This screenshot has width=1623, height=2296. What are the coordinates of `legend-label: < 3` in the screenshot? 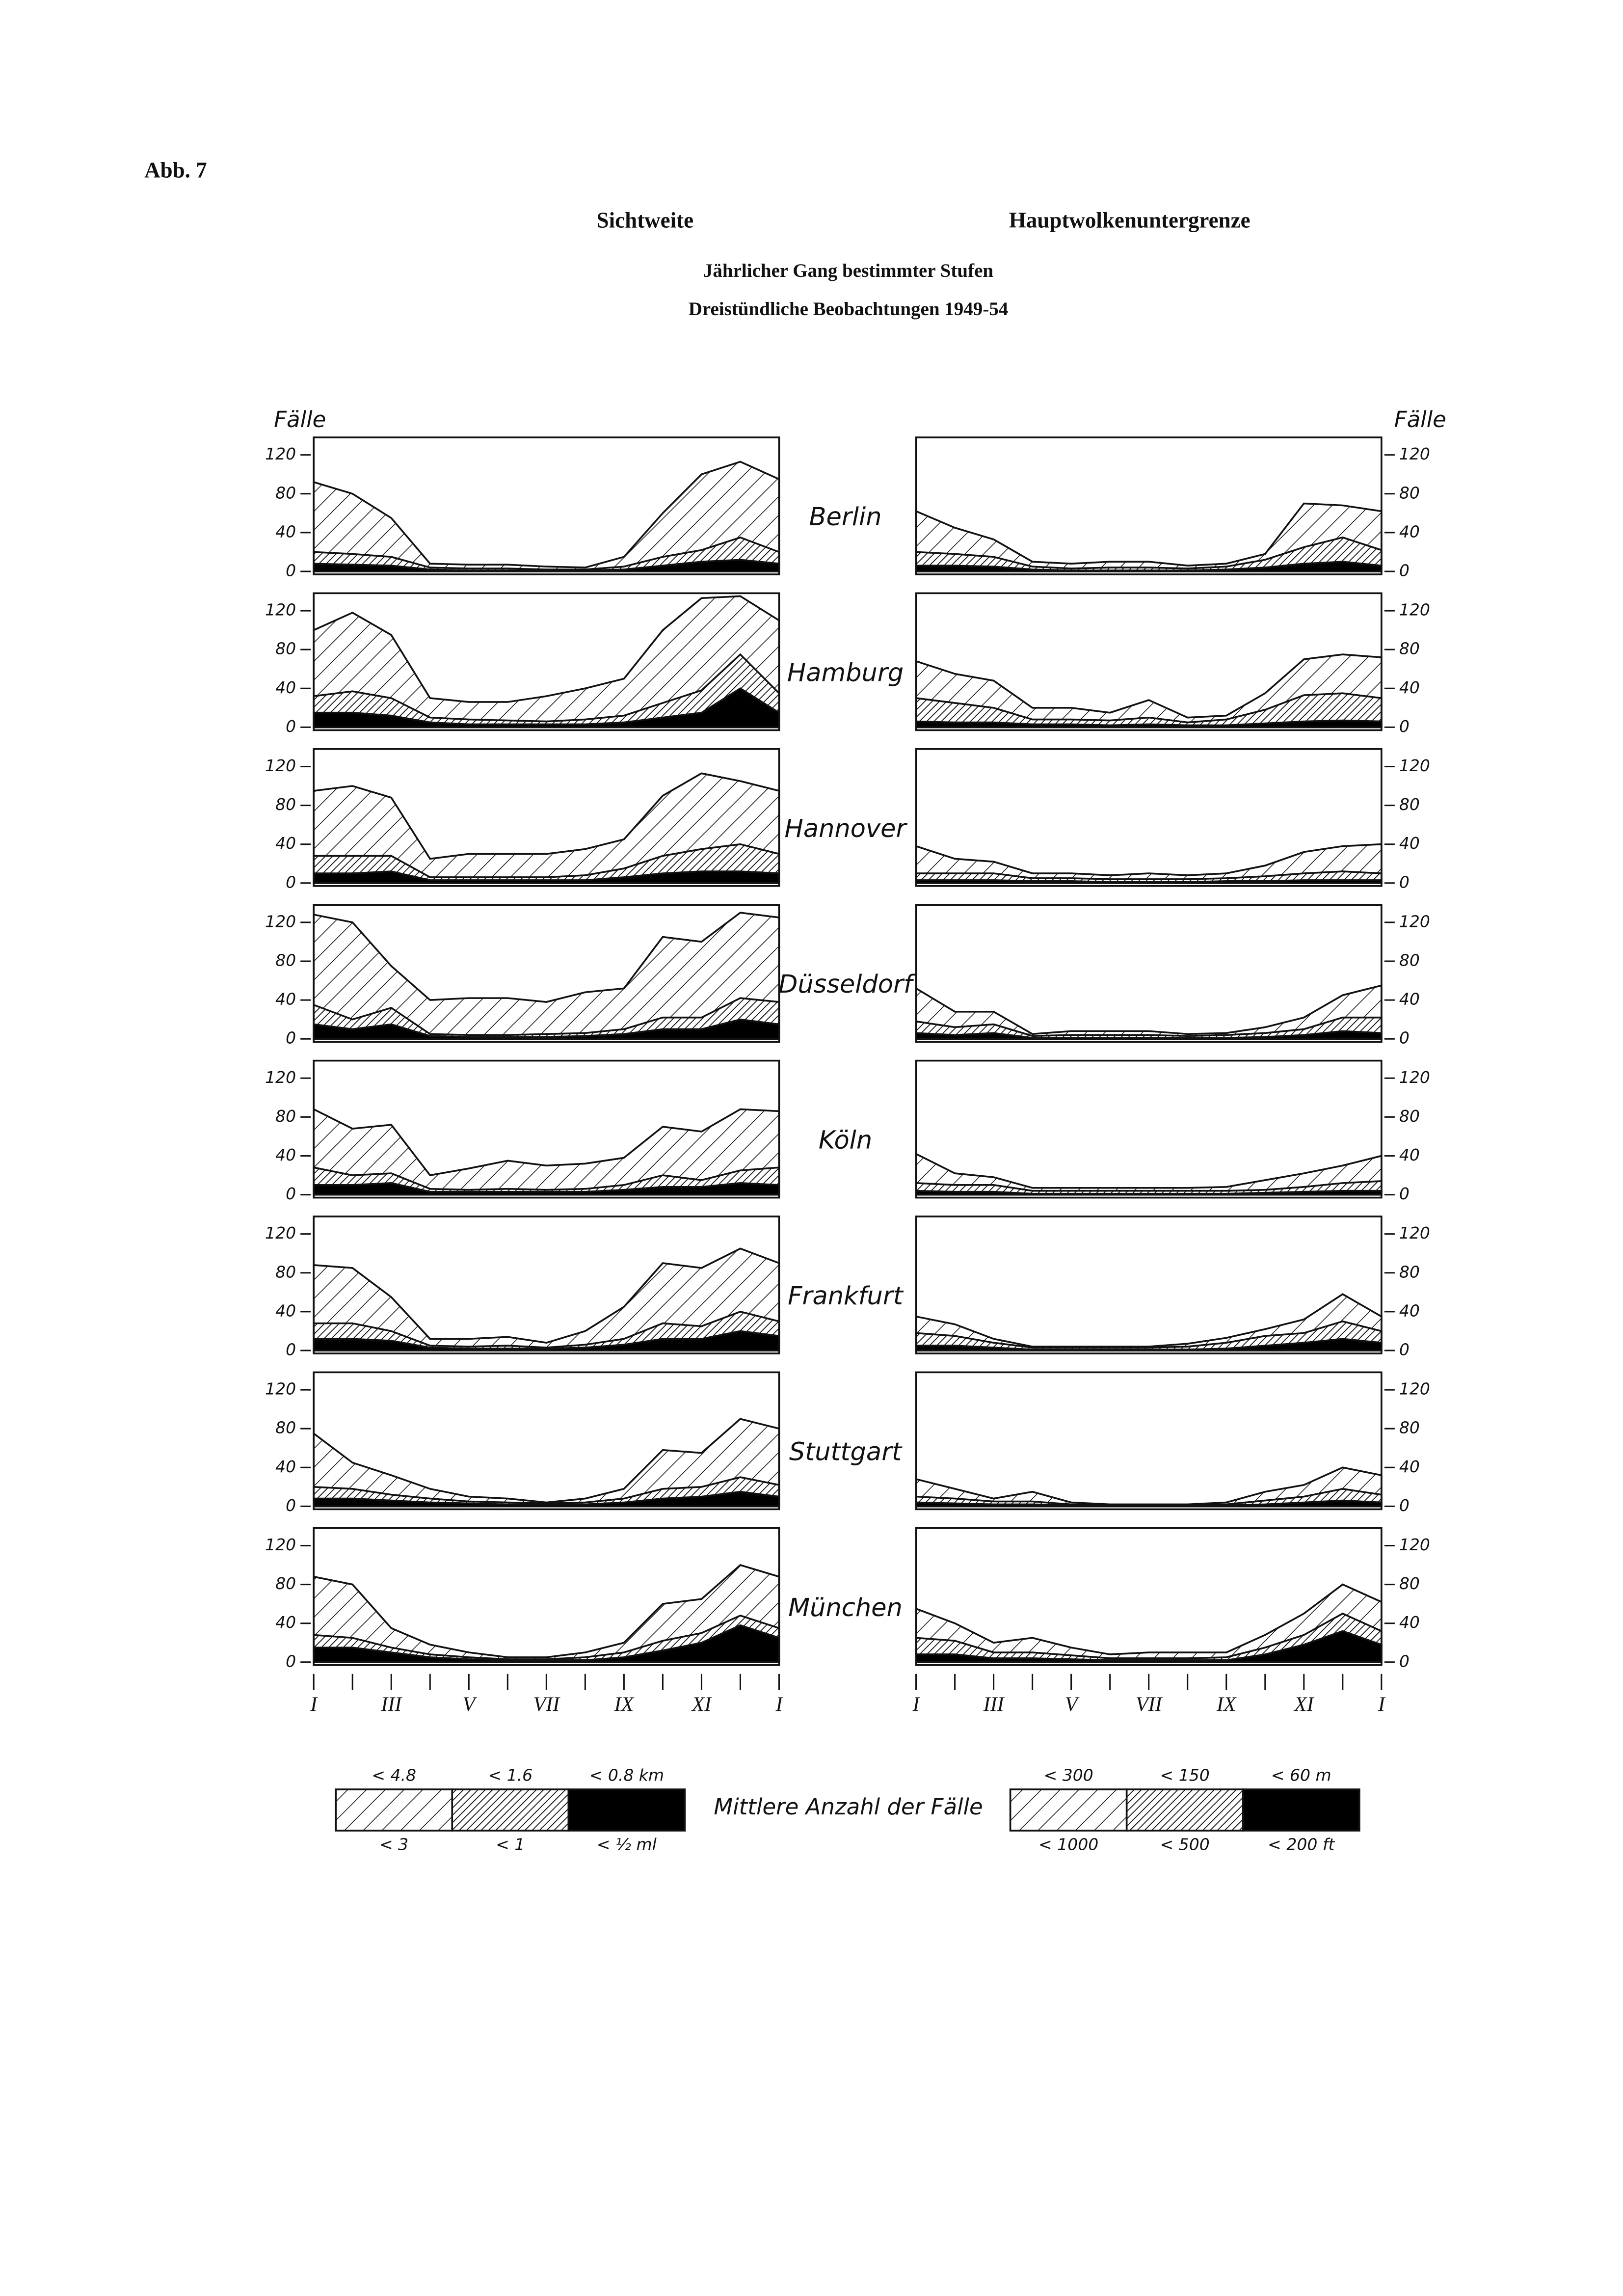 It's located at (393, 1844).